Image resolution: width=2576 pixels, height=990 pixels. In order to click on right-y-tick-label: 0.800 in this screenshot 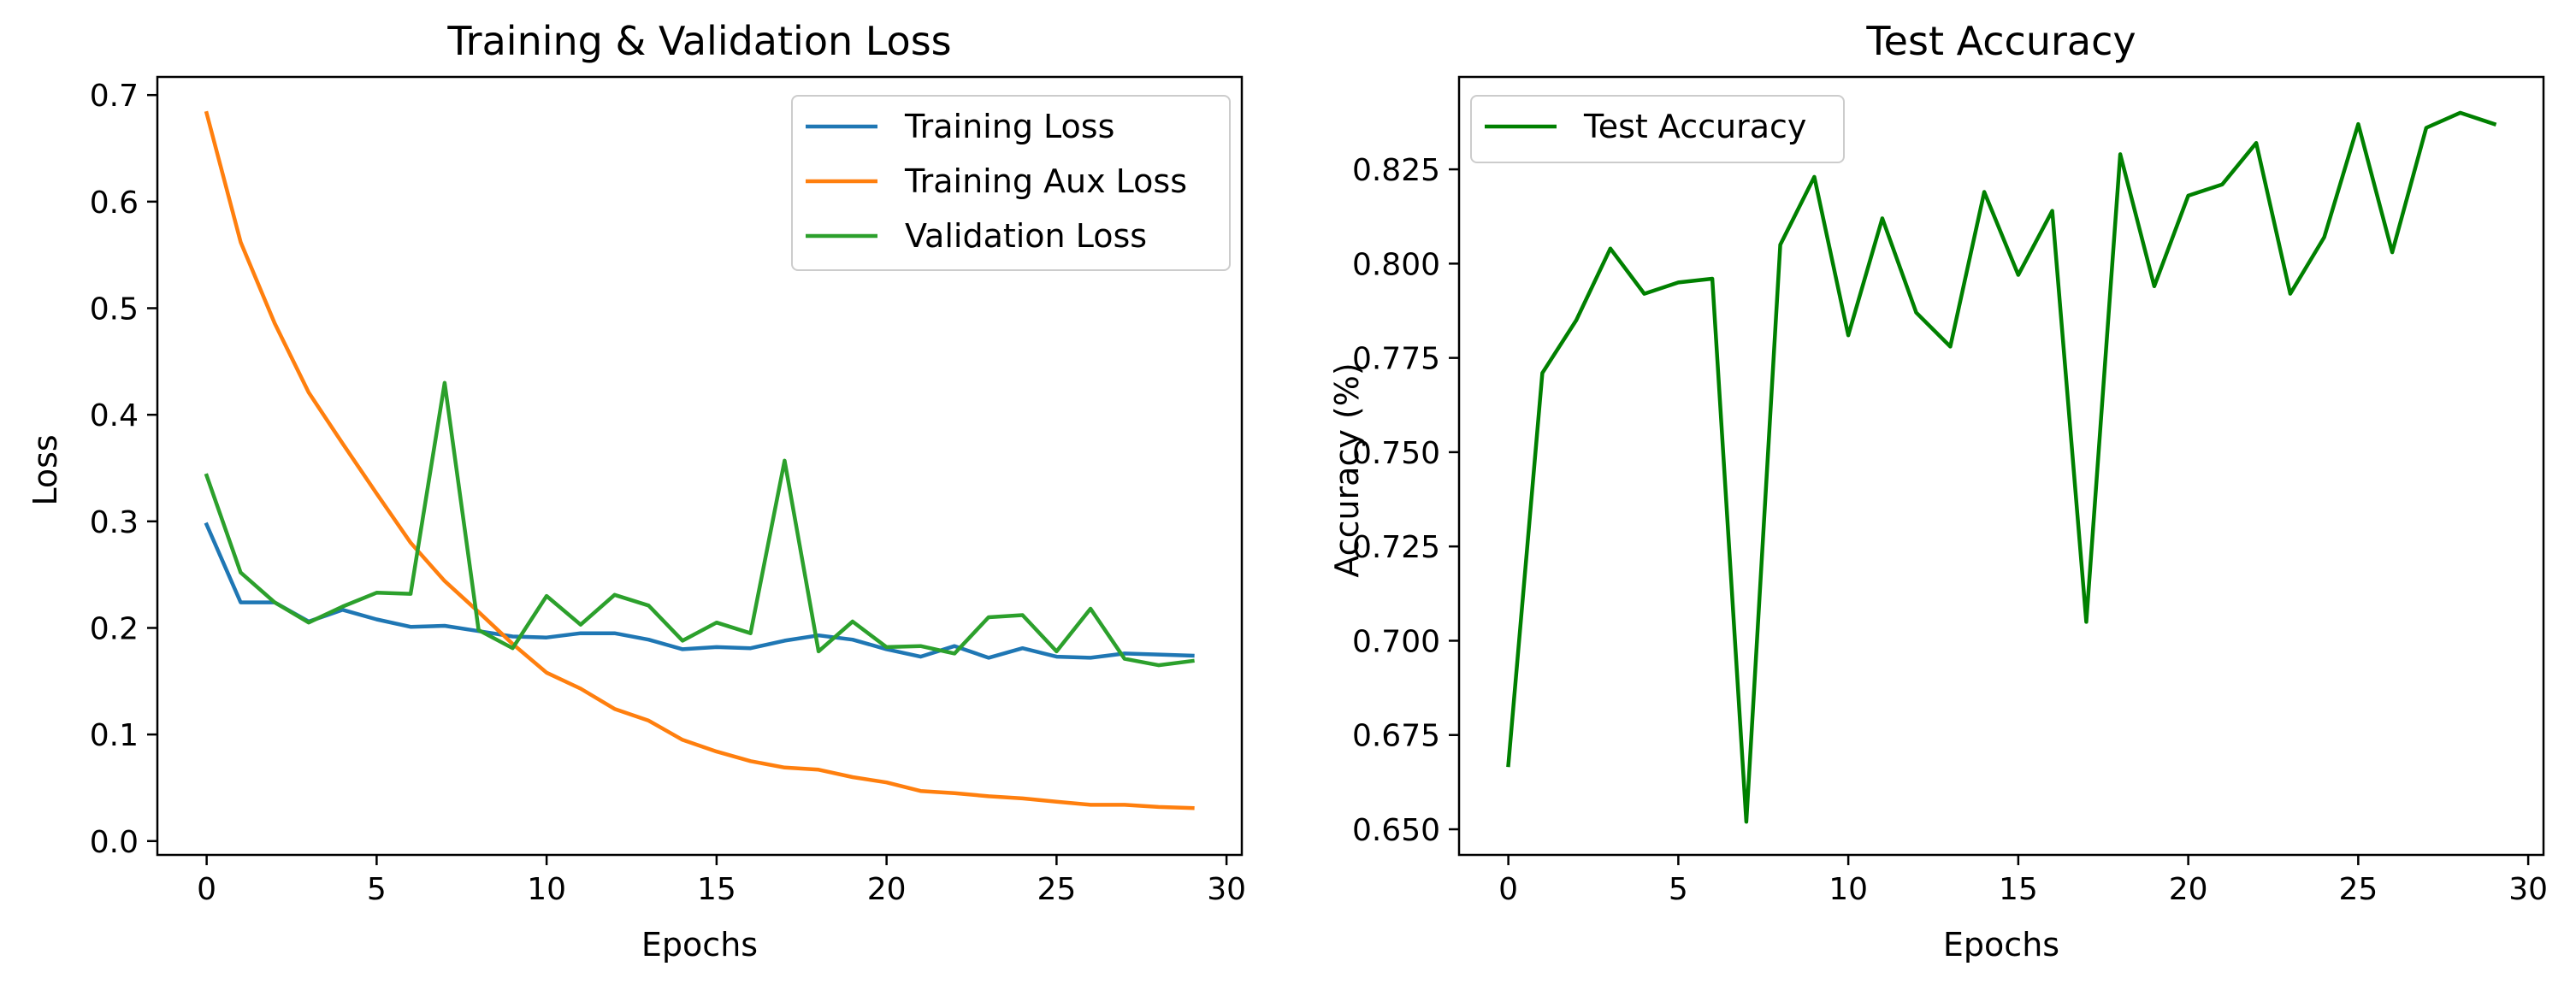, I will do `click(1396, 264)`.